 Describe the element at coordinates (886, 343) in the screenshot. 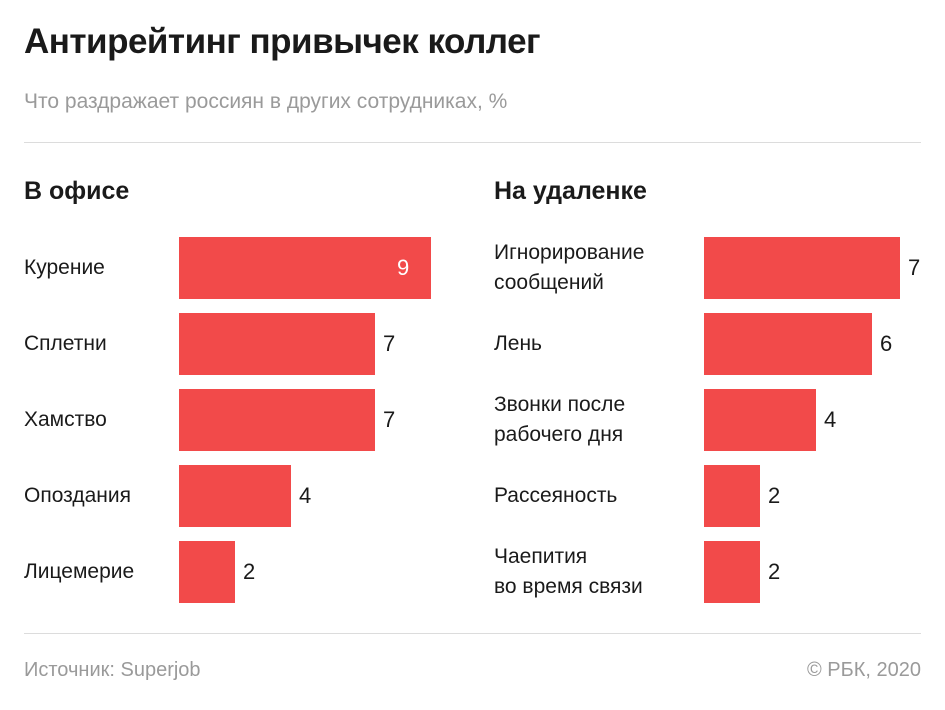

I see `value-label: 6` at that location.